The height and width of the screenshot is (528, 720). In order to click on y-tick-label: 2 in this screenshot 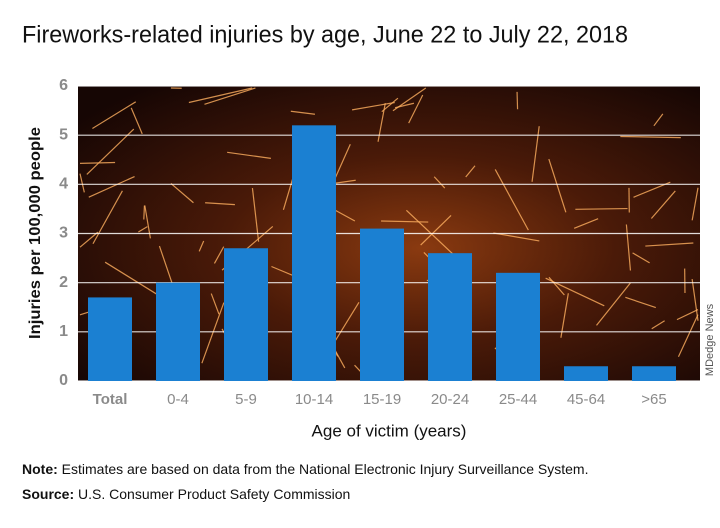, I will do `click(63, 282)`.